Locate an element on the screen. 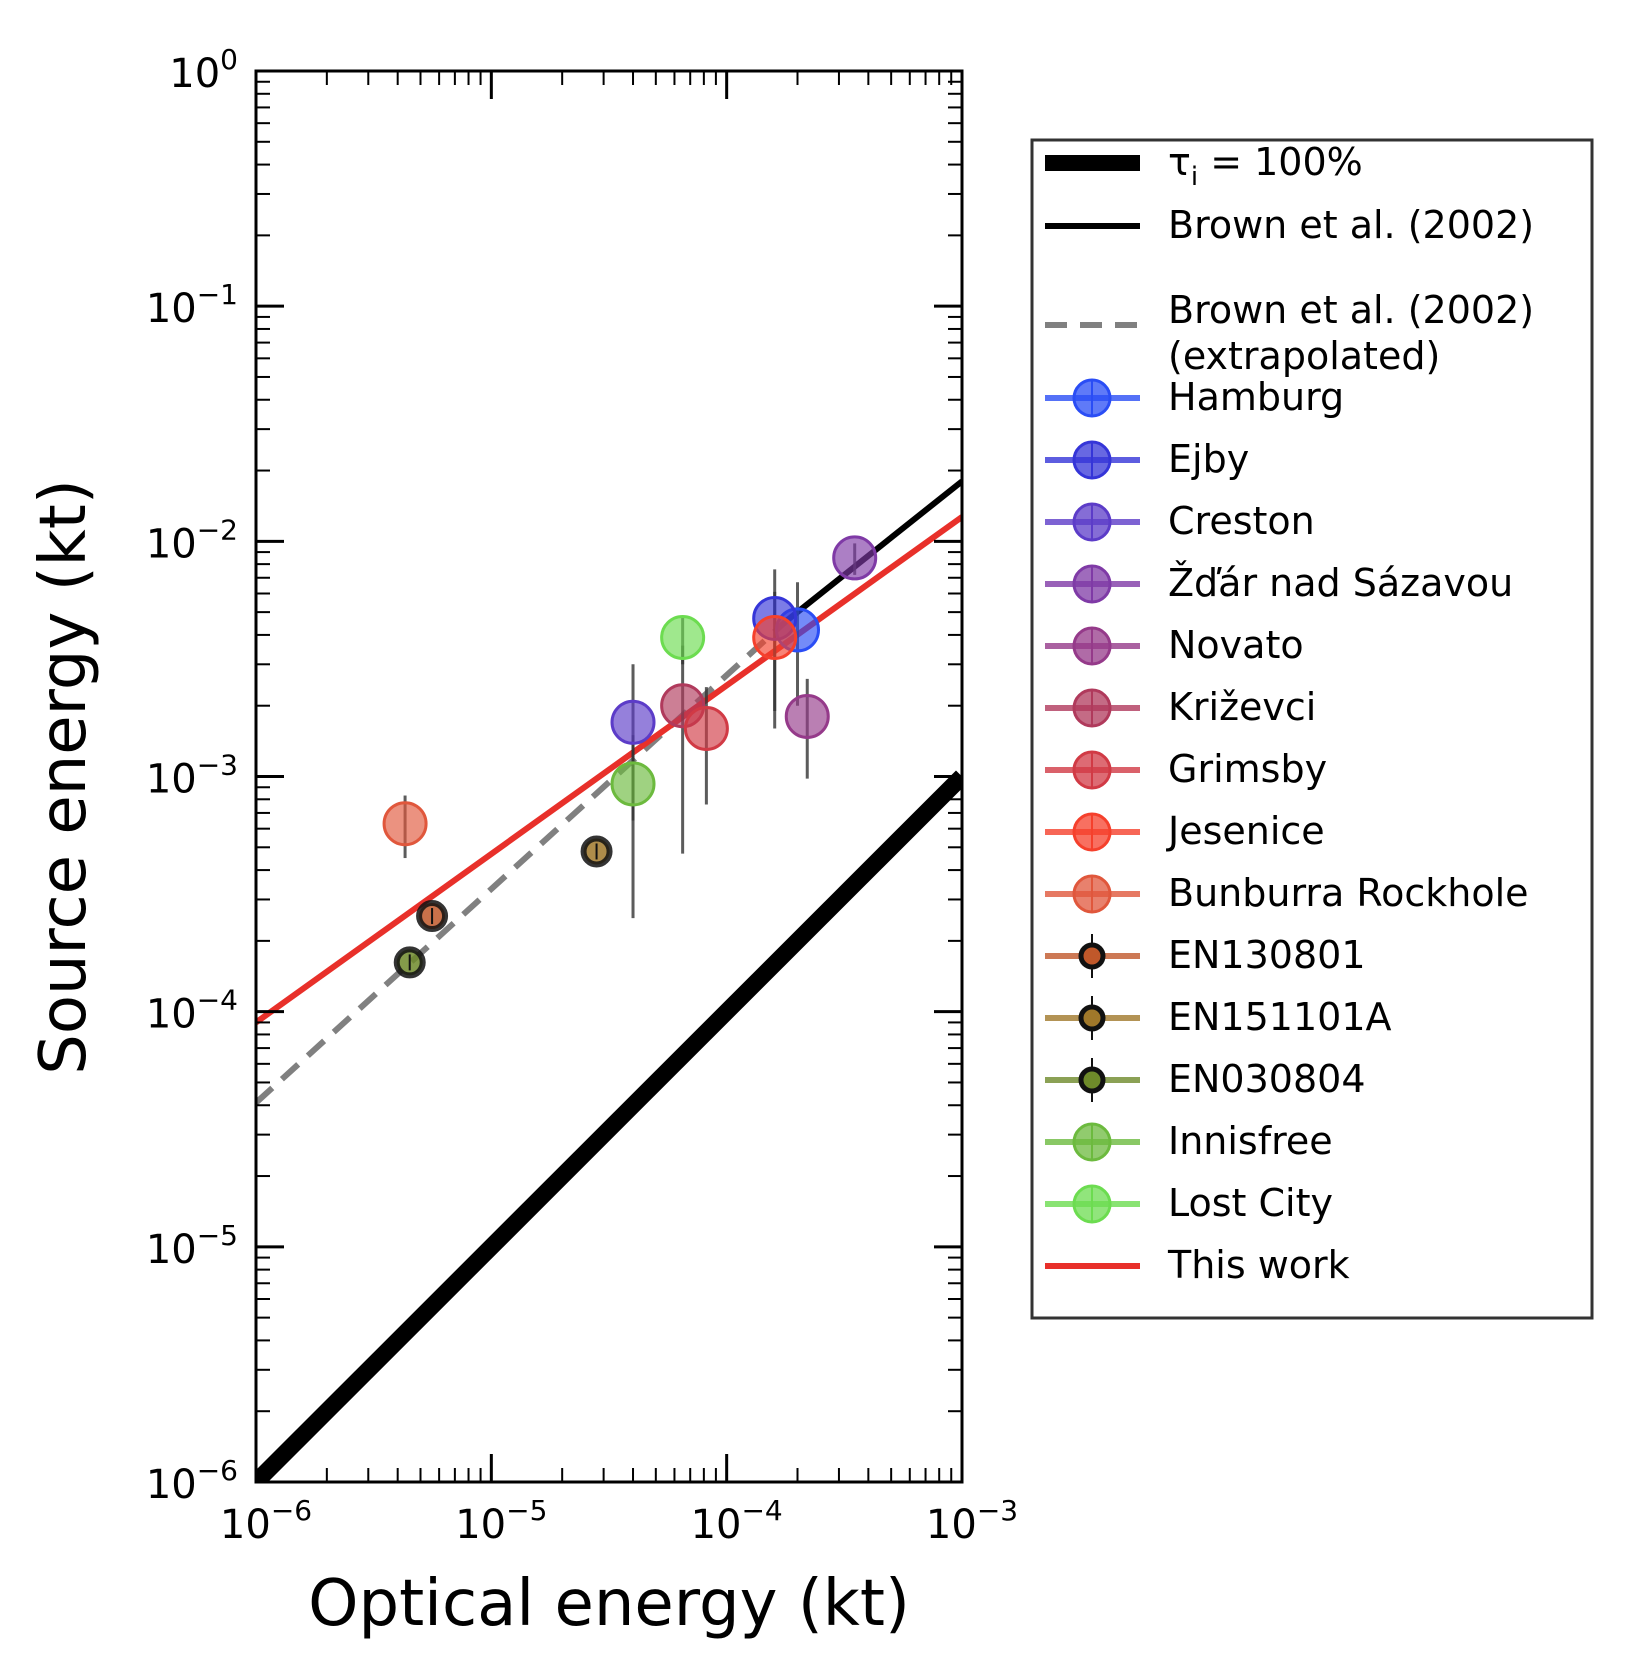  legend-item-3: Hamburg is located at coordinates (1194, 397).